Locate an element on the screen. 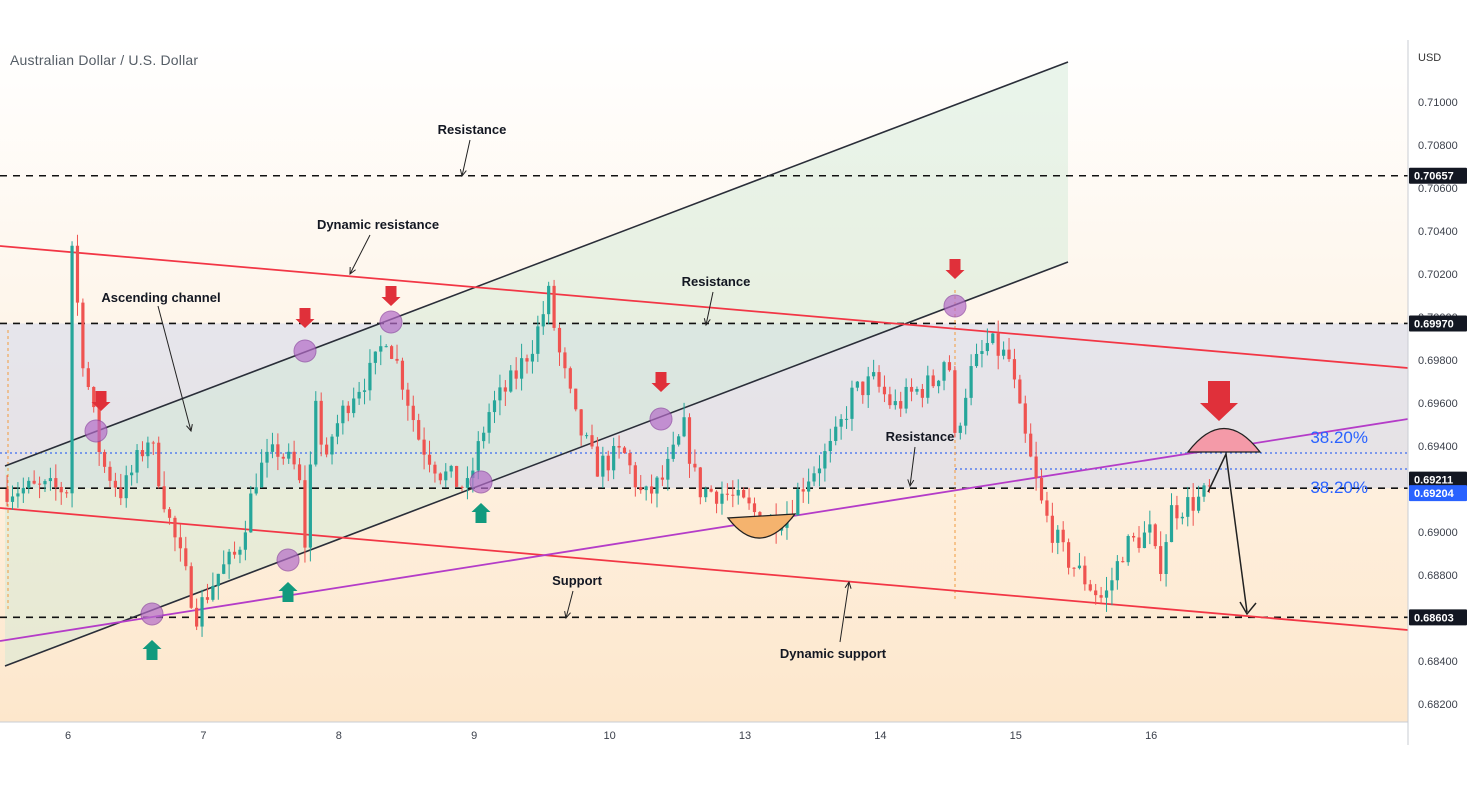 This screenshot has width=1470, height=795. price-tag-label: 0.69204 is located at coordinates (1434, 494).